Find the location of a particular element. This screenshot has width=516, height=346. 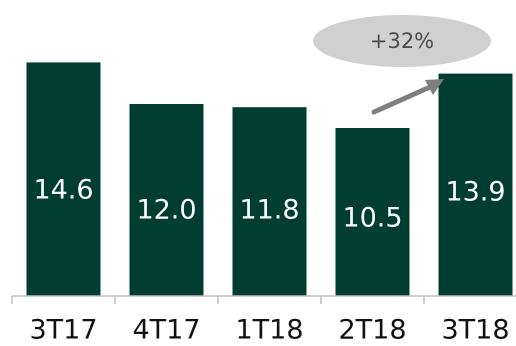

x-tick-labels-group: 3T17 4T17 1T18 2T18 3T18 is located at coordinates (269, 330).